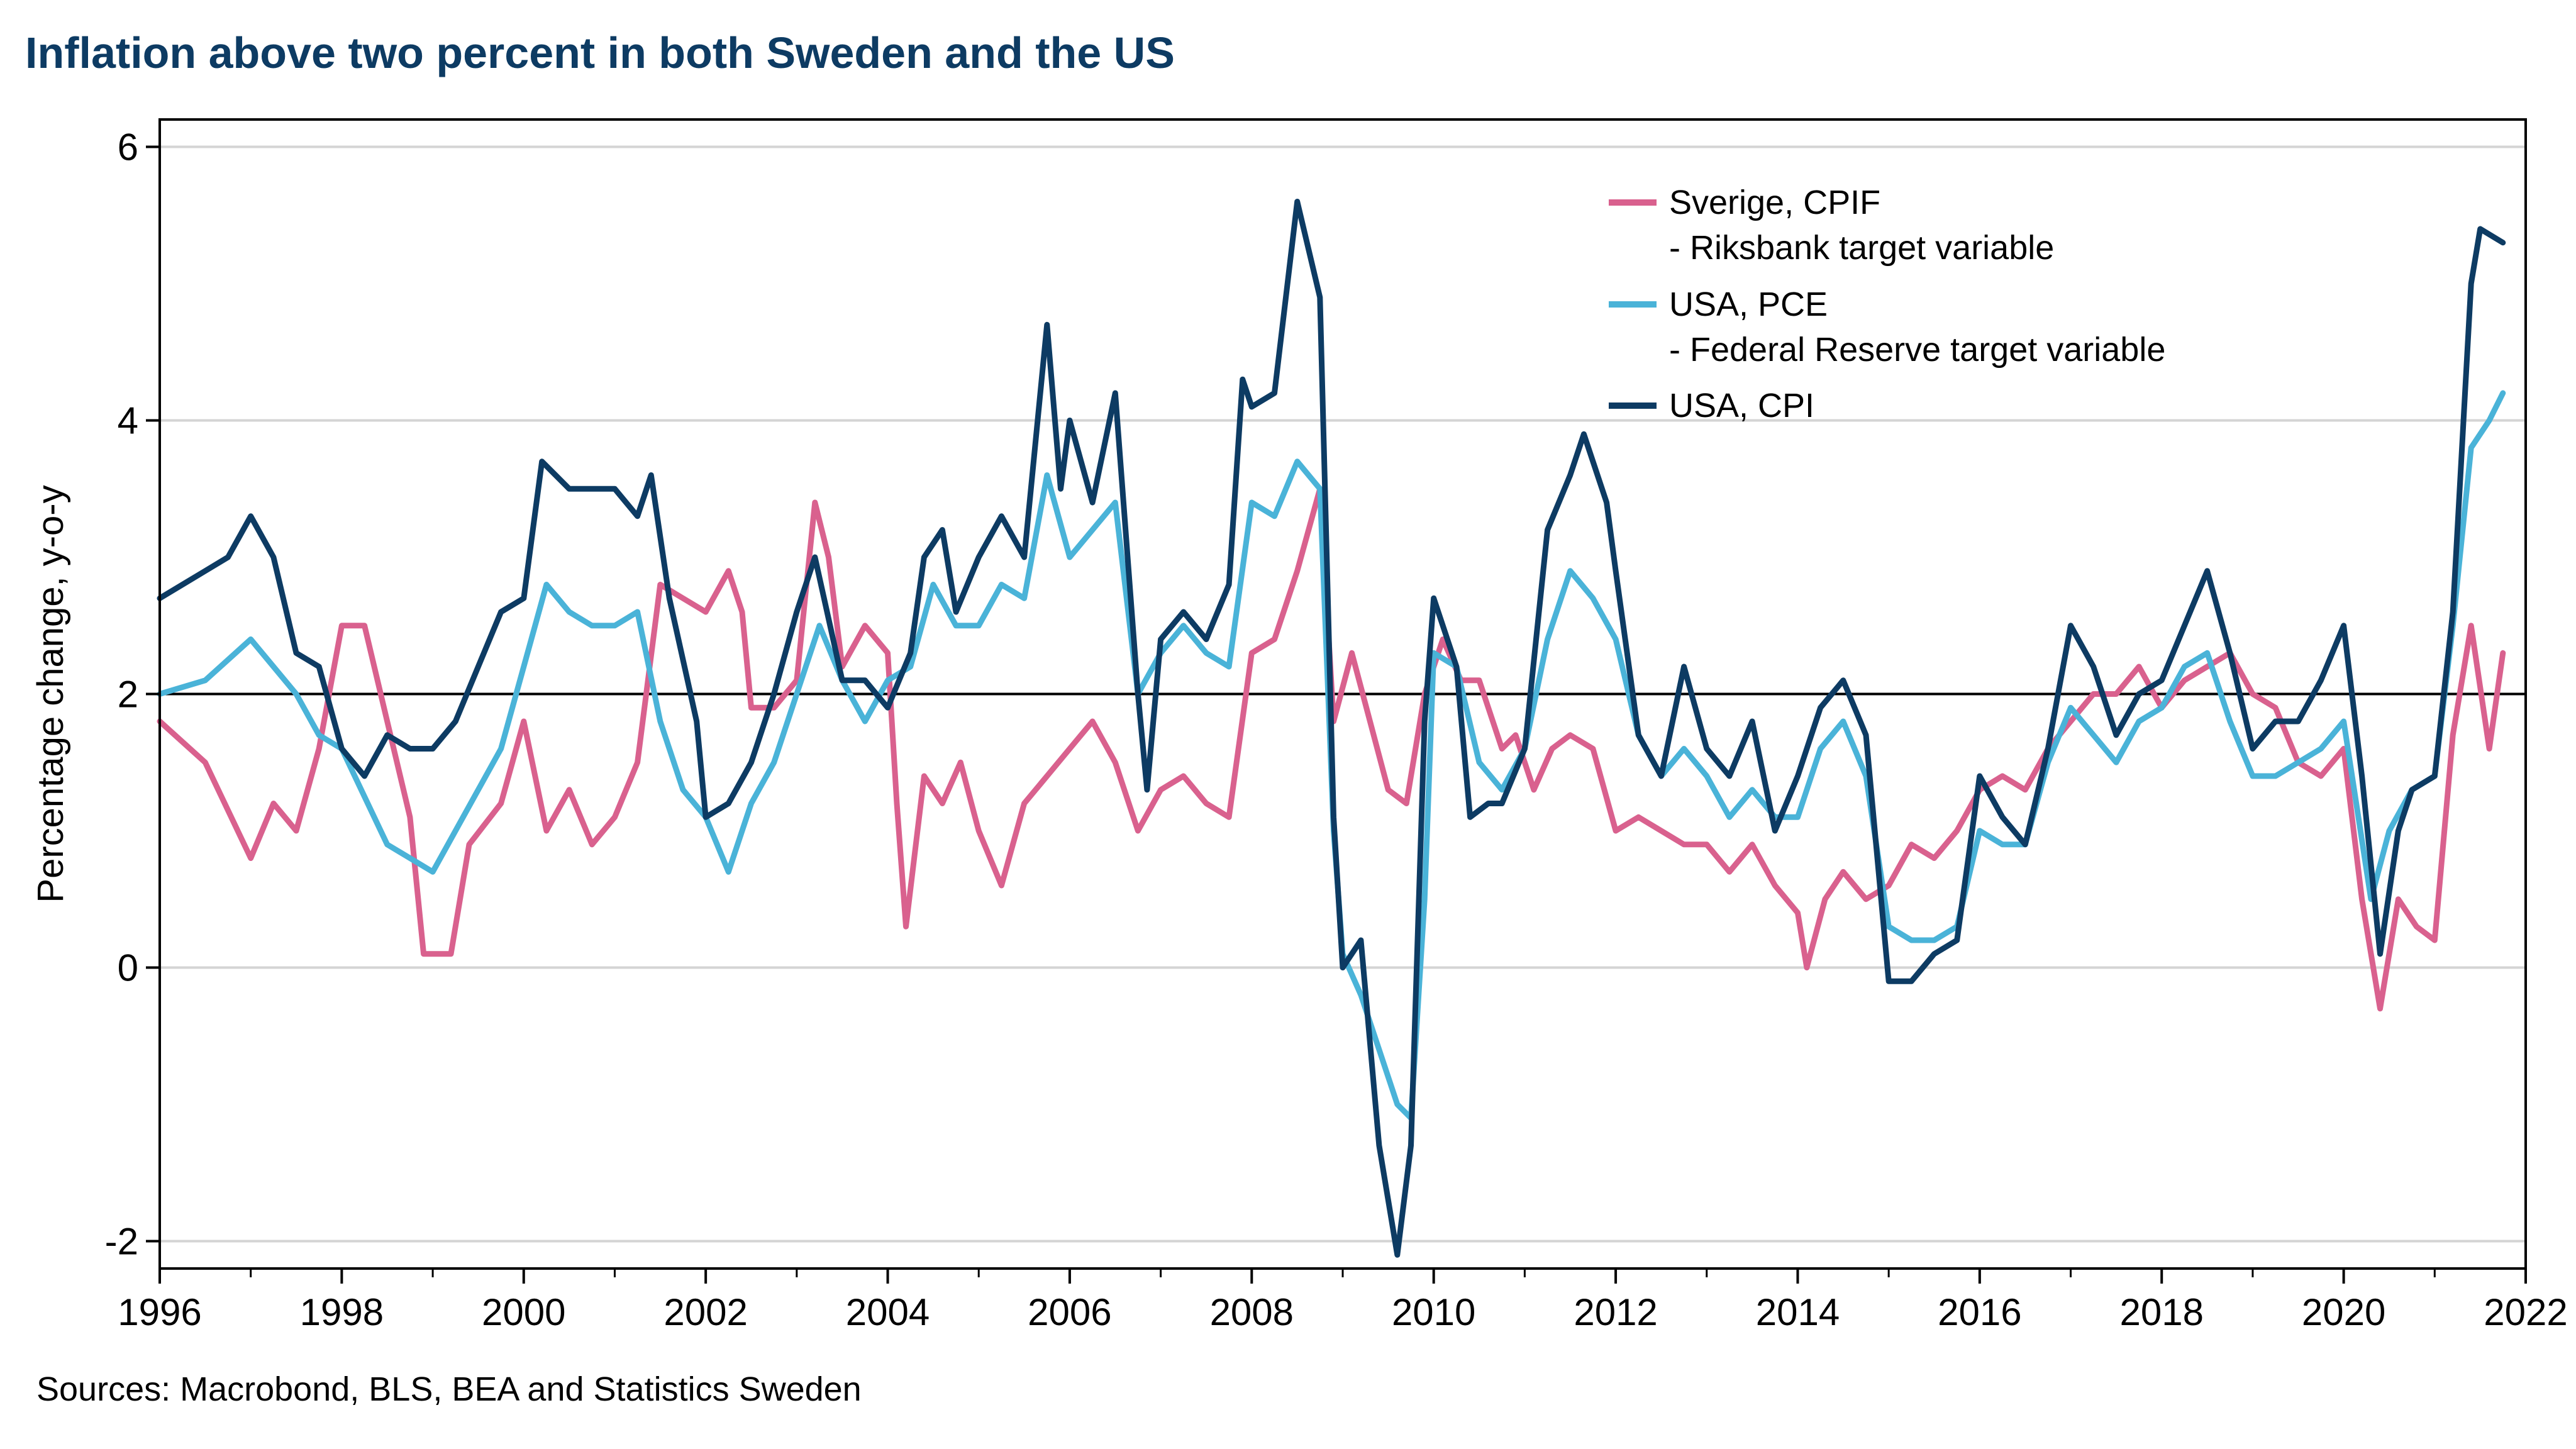  Describe the element at coordinates (1917, 350) in the screenshot. I see `legend-sublabel-2: - Federal Reserve target variable` at that location.